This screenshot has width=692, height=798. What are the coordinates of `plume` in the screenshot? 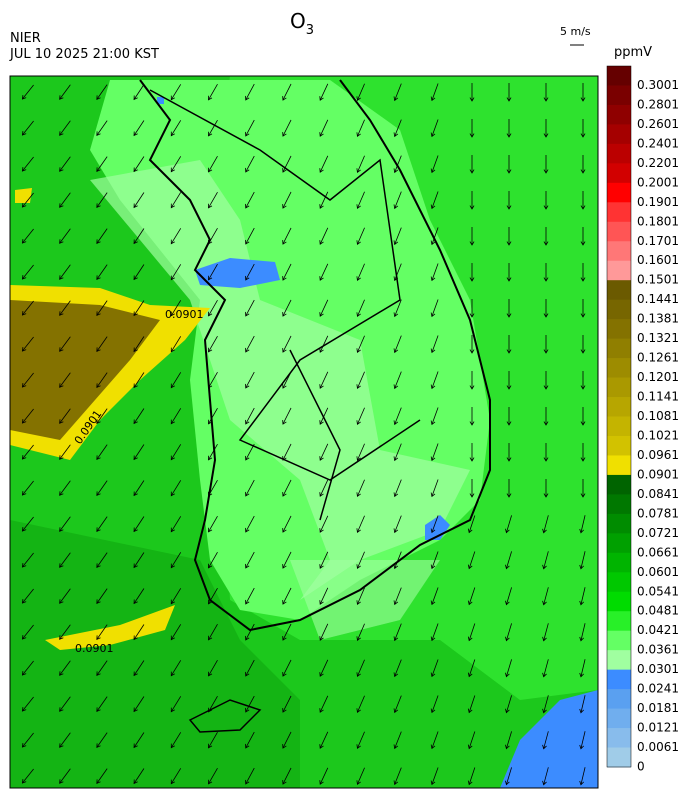 It's located at (23, 195).